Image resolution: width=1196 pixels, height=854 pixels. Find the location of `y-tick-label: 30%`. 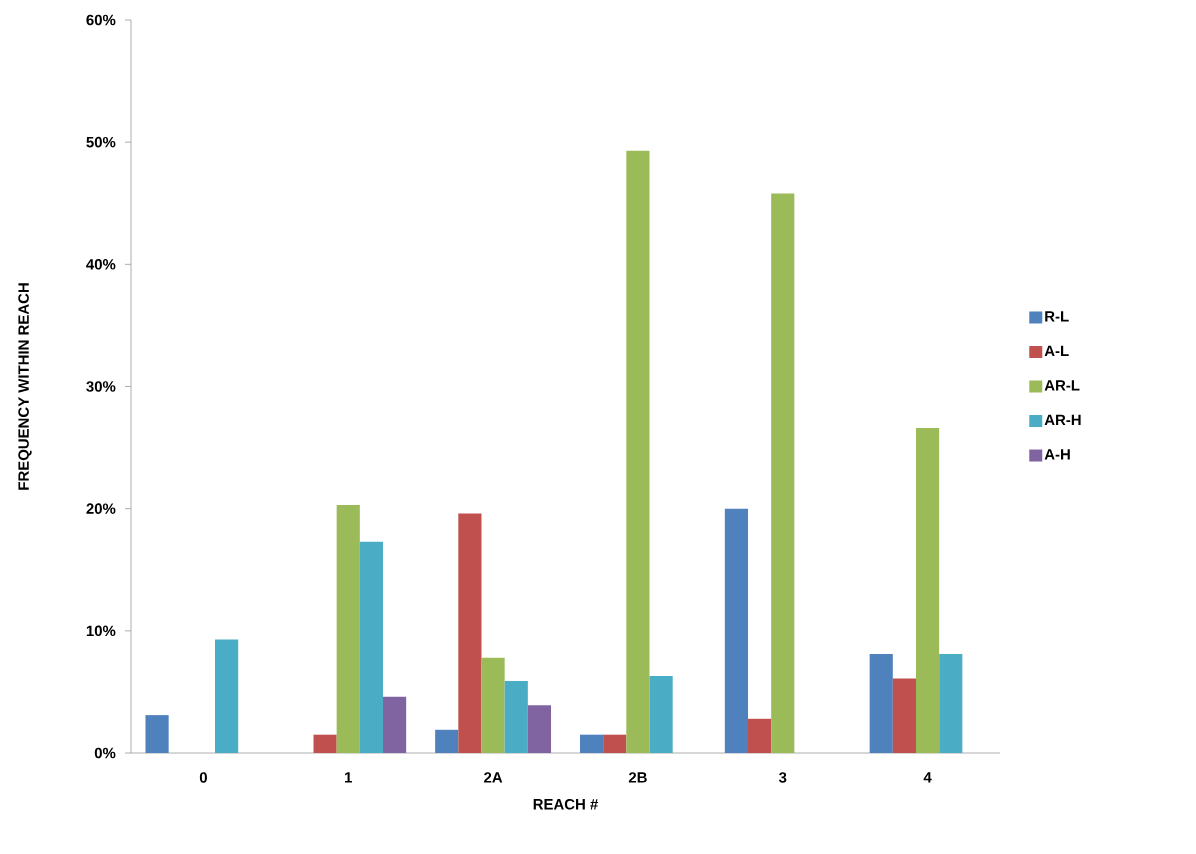

y-tick-label: 30% is located at coordinates (101, 386).